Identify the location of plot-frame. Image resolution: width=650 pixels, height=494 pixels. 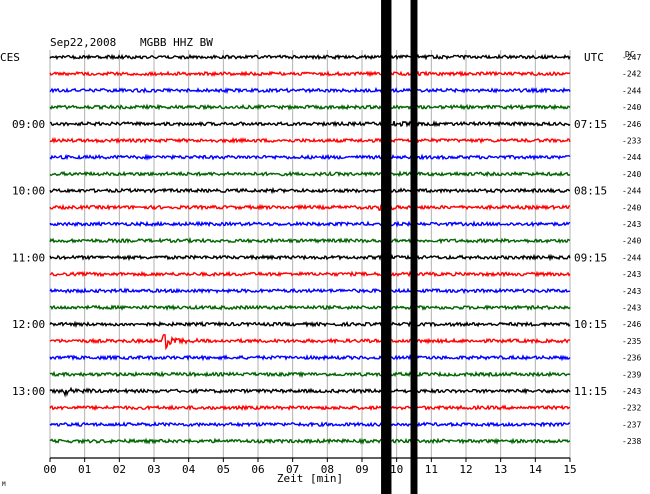
(310, 459).